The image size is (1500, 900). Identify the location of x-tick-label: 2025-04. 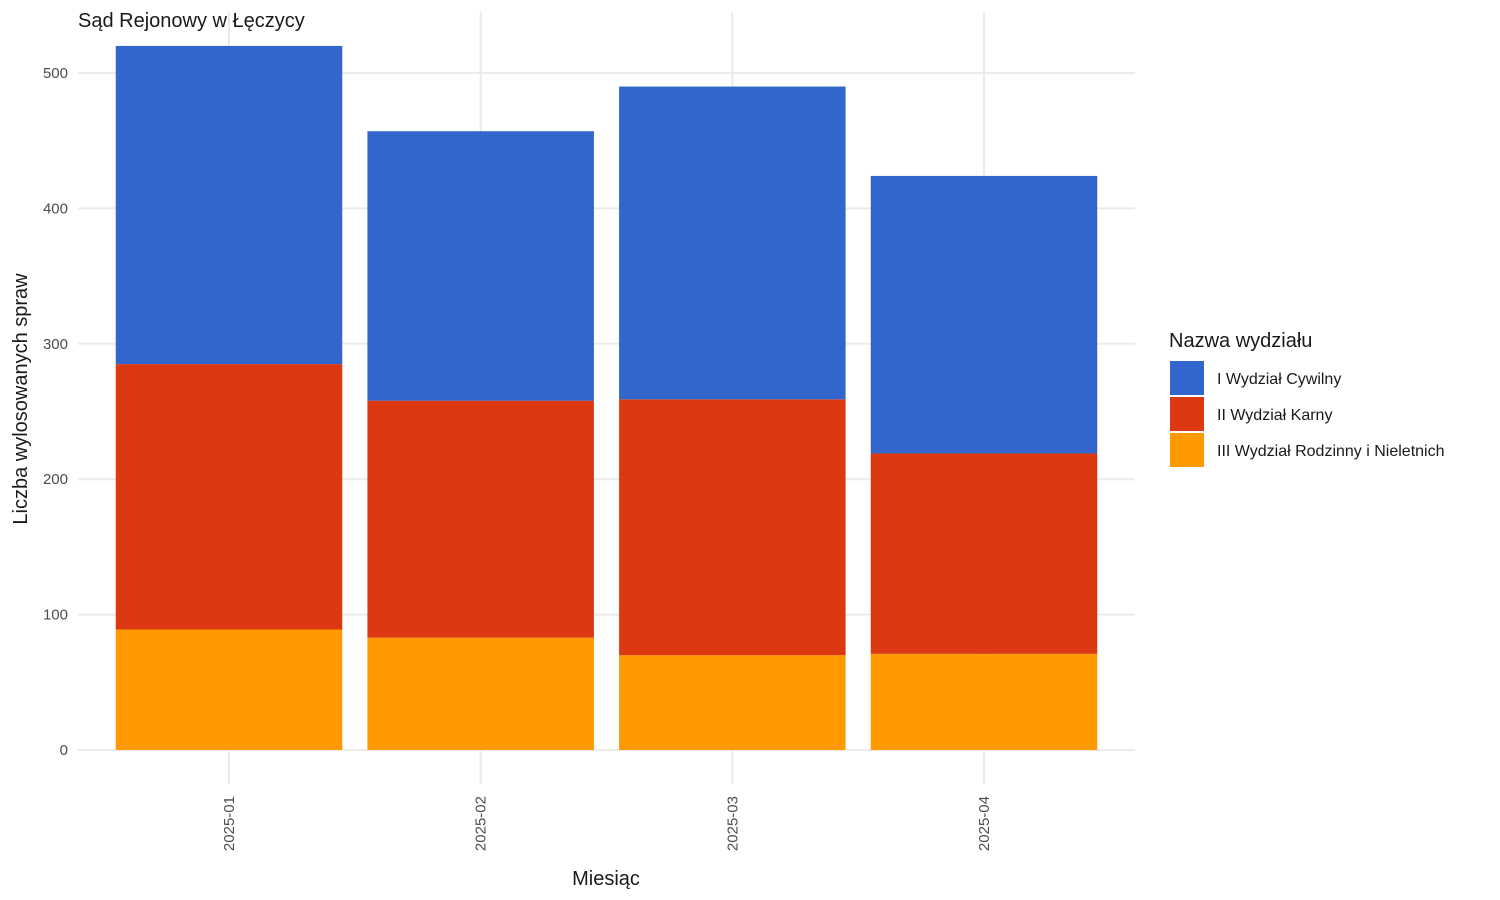
(984, 823).